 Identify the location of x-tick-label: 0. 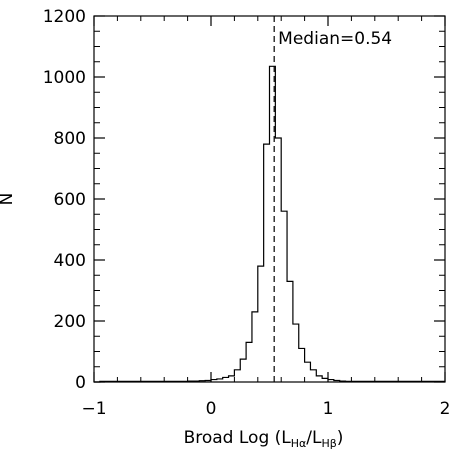
(211, 409).